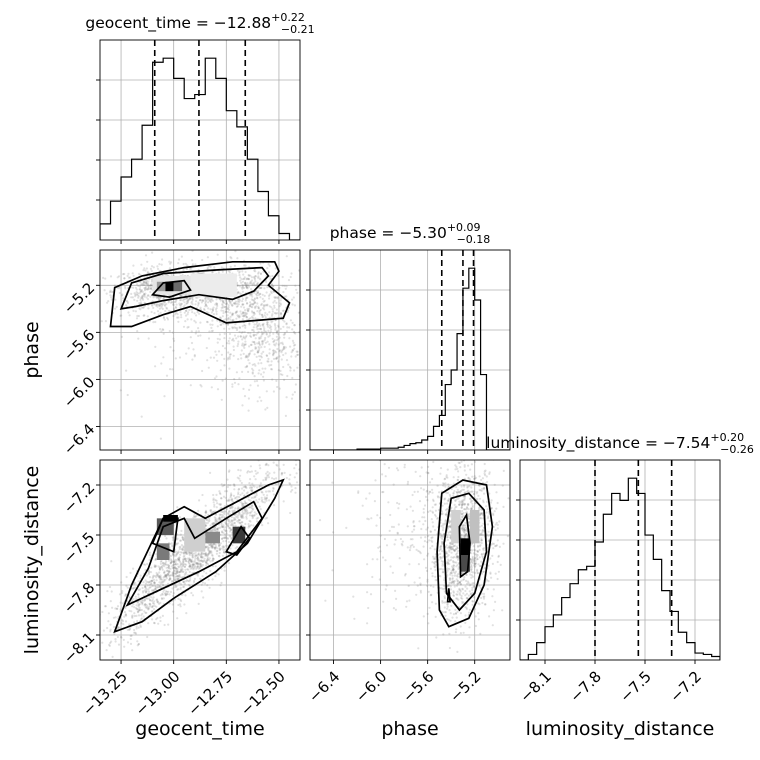 This screenshot has height=760, width=760. What do you see at coordinates (200, 140) in the screenshot?
I see `axes-frame` at bounding box center [200, 140].